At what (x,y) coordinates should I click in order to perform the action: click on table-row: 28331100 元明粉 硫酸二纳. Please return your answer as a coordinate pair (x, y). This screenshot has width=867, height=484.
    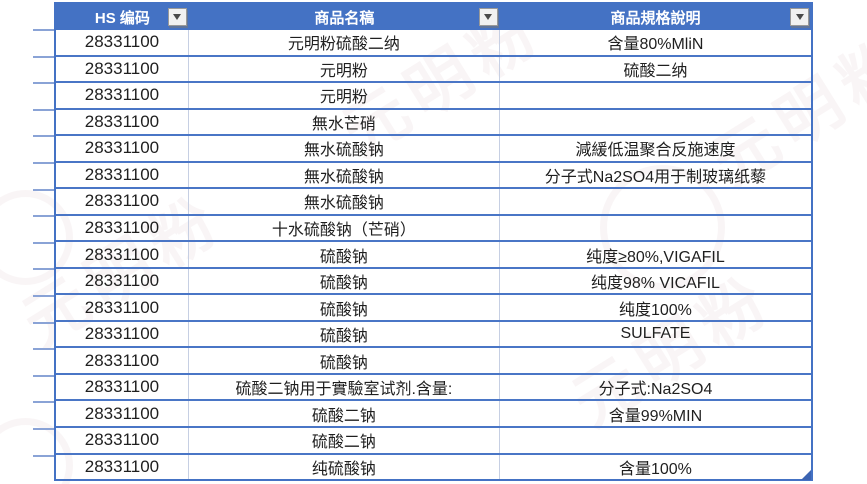
    Looking at the image, I should click on (433, 70).